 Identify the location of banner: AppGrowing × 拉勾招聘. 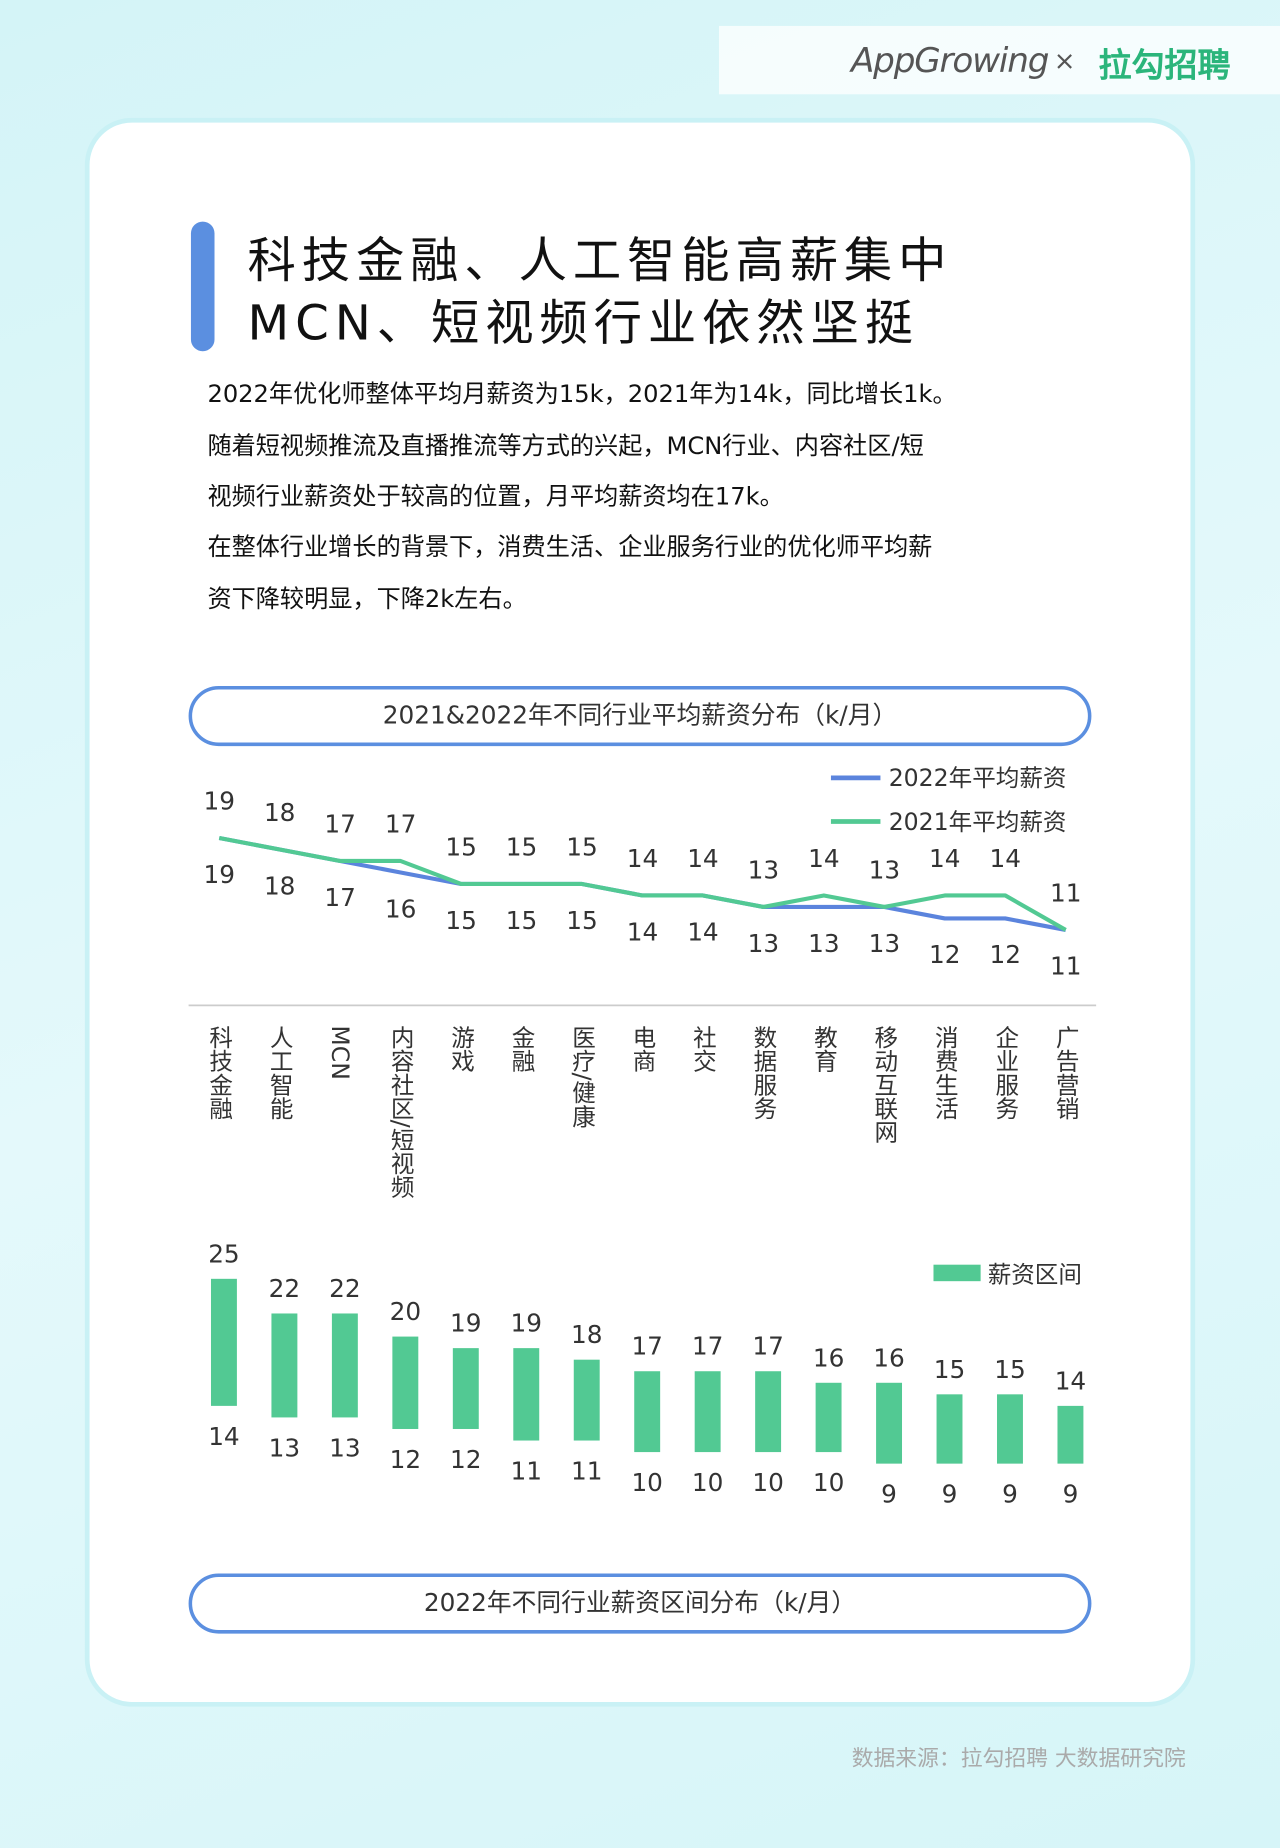
(999, 60).